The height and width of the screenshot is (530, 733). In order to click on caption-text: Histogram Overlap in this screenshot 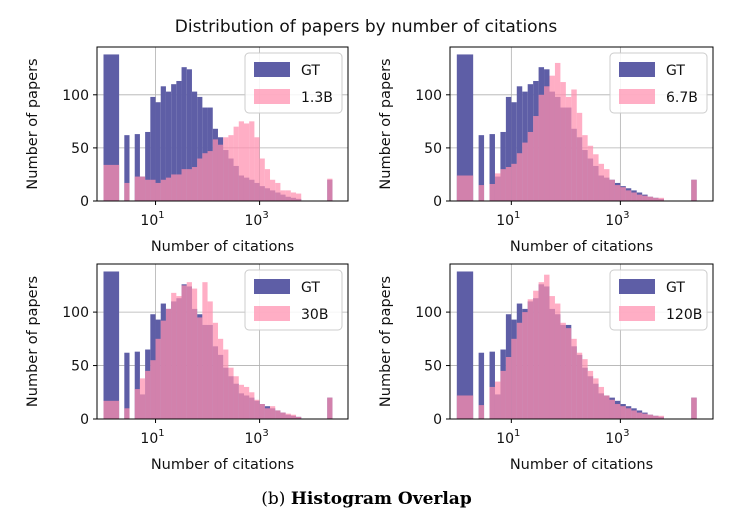, I will do `click(381, 499)`.